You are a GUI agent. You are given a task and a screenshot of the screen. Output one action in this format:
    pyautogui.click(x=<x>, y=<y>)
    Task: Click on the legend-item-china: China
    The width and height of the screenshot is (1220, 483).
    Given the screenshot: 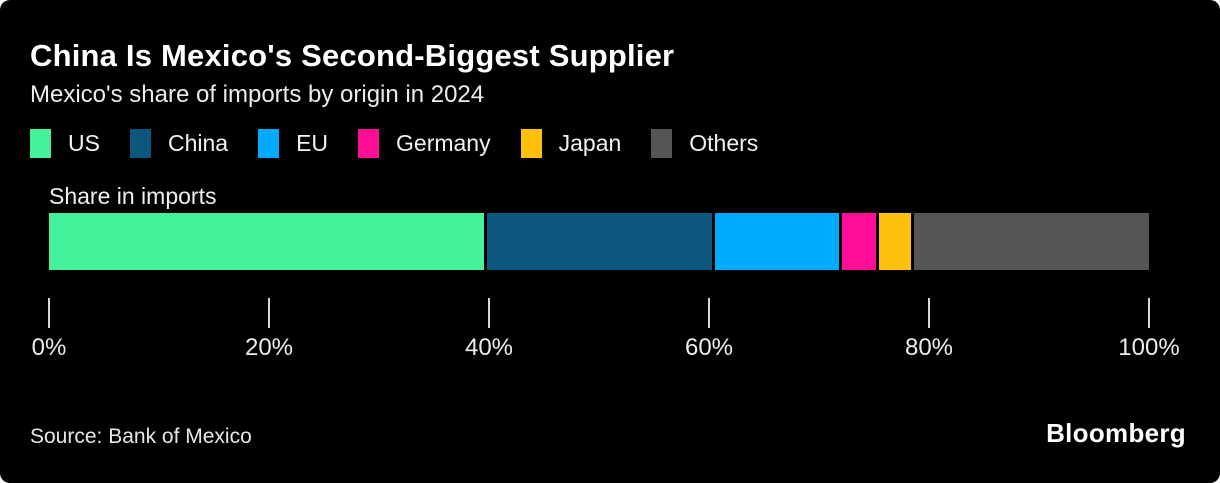 What is the action you would take?
    pyautogui.click(x=179, y=143)
    